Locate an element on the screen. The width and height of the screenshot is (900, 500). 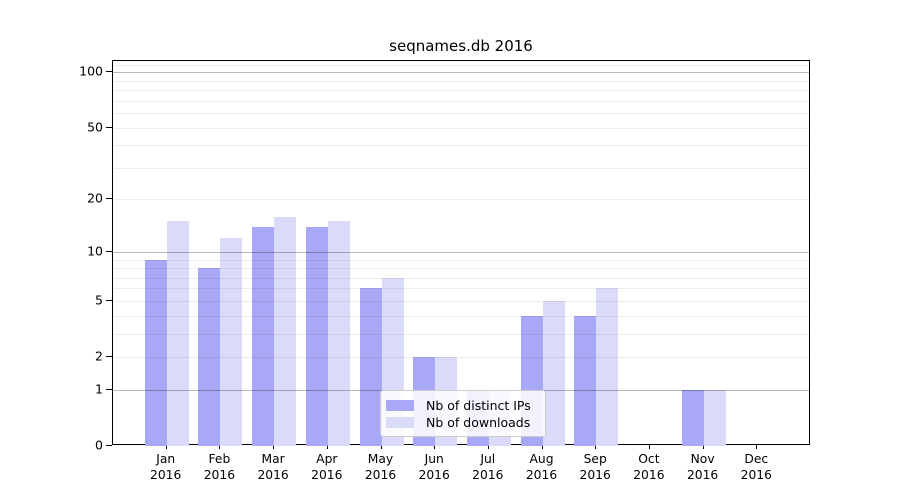
x-tick-label-jul: Jul 2016 is located at coordinates (488, 467).